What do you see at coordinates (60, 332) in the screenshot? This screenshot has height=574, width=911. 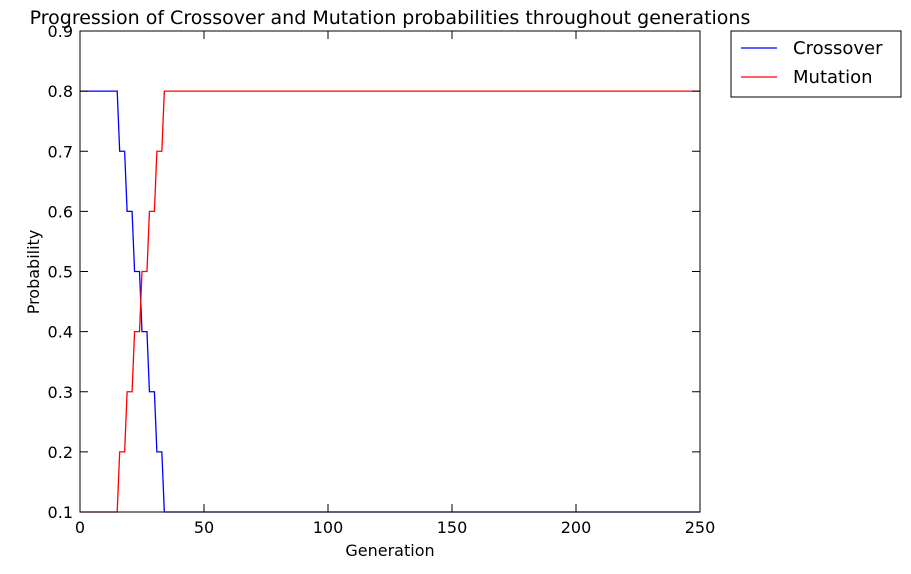 I see `y-tick-label: 0.4` at bounding box center [60, 332].